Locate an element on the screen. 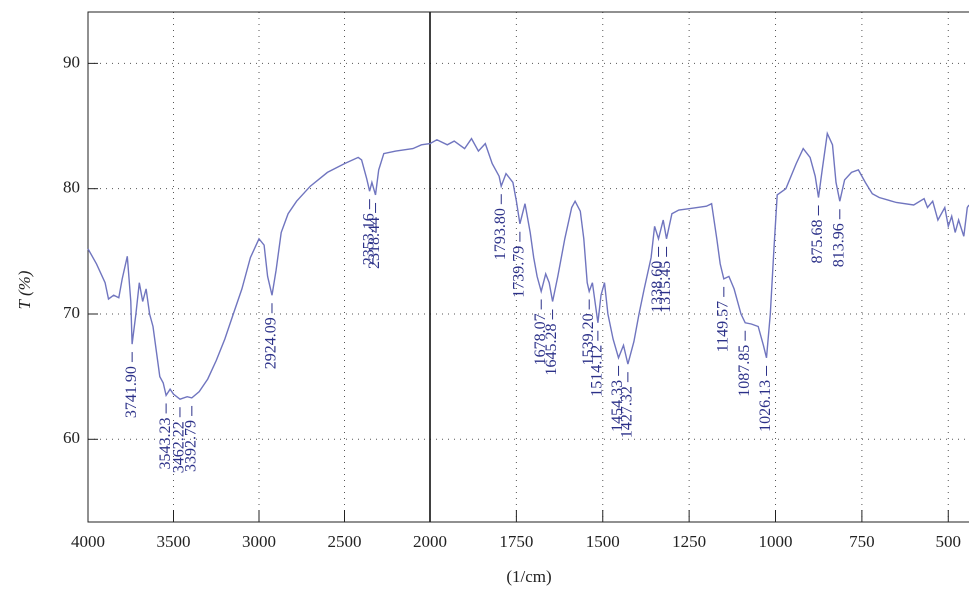  x-tick-label: 1250 is located at coordinates (689, 541).